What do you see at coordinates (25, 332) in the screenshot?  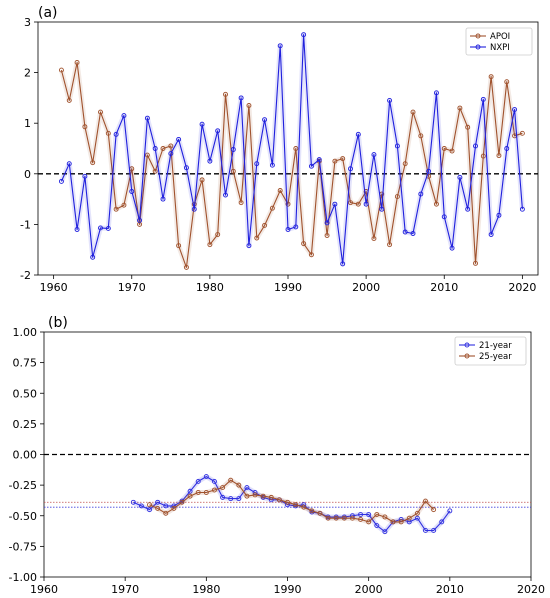 I see `panel-b-y-tick-label: 1.00` at bounding box center [25, 332].